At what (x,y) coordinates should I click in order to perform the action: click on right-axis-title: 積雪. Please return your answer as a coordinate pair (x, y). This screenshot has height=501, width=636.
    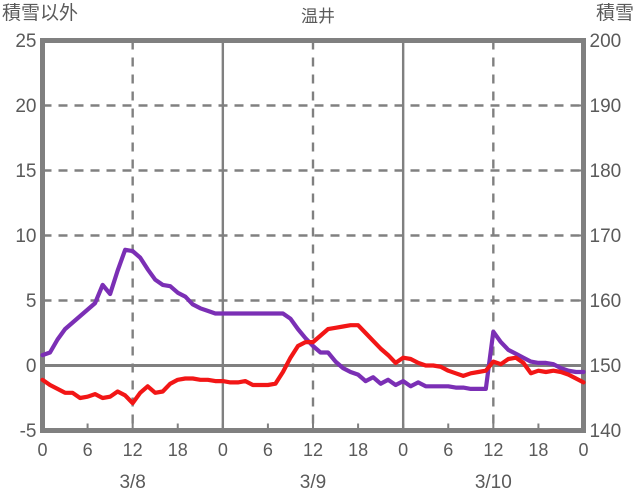
    Looking at the image, I should click on (614, 13).